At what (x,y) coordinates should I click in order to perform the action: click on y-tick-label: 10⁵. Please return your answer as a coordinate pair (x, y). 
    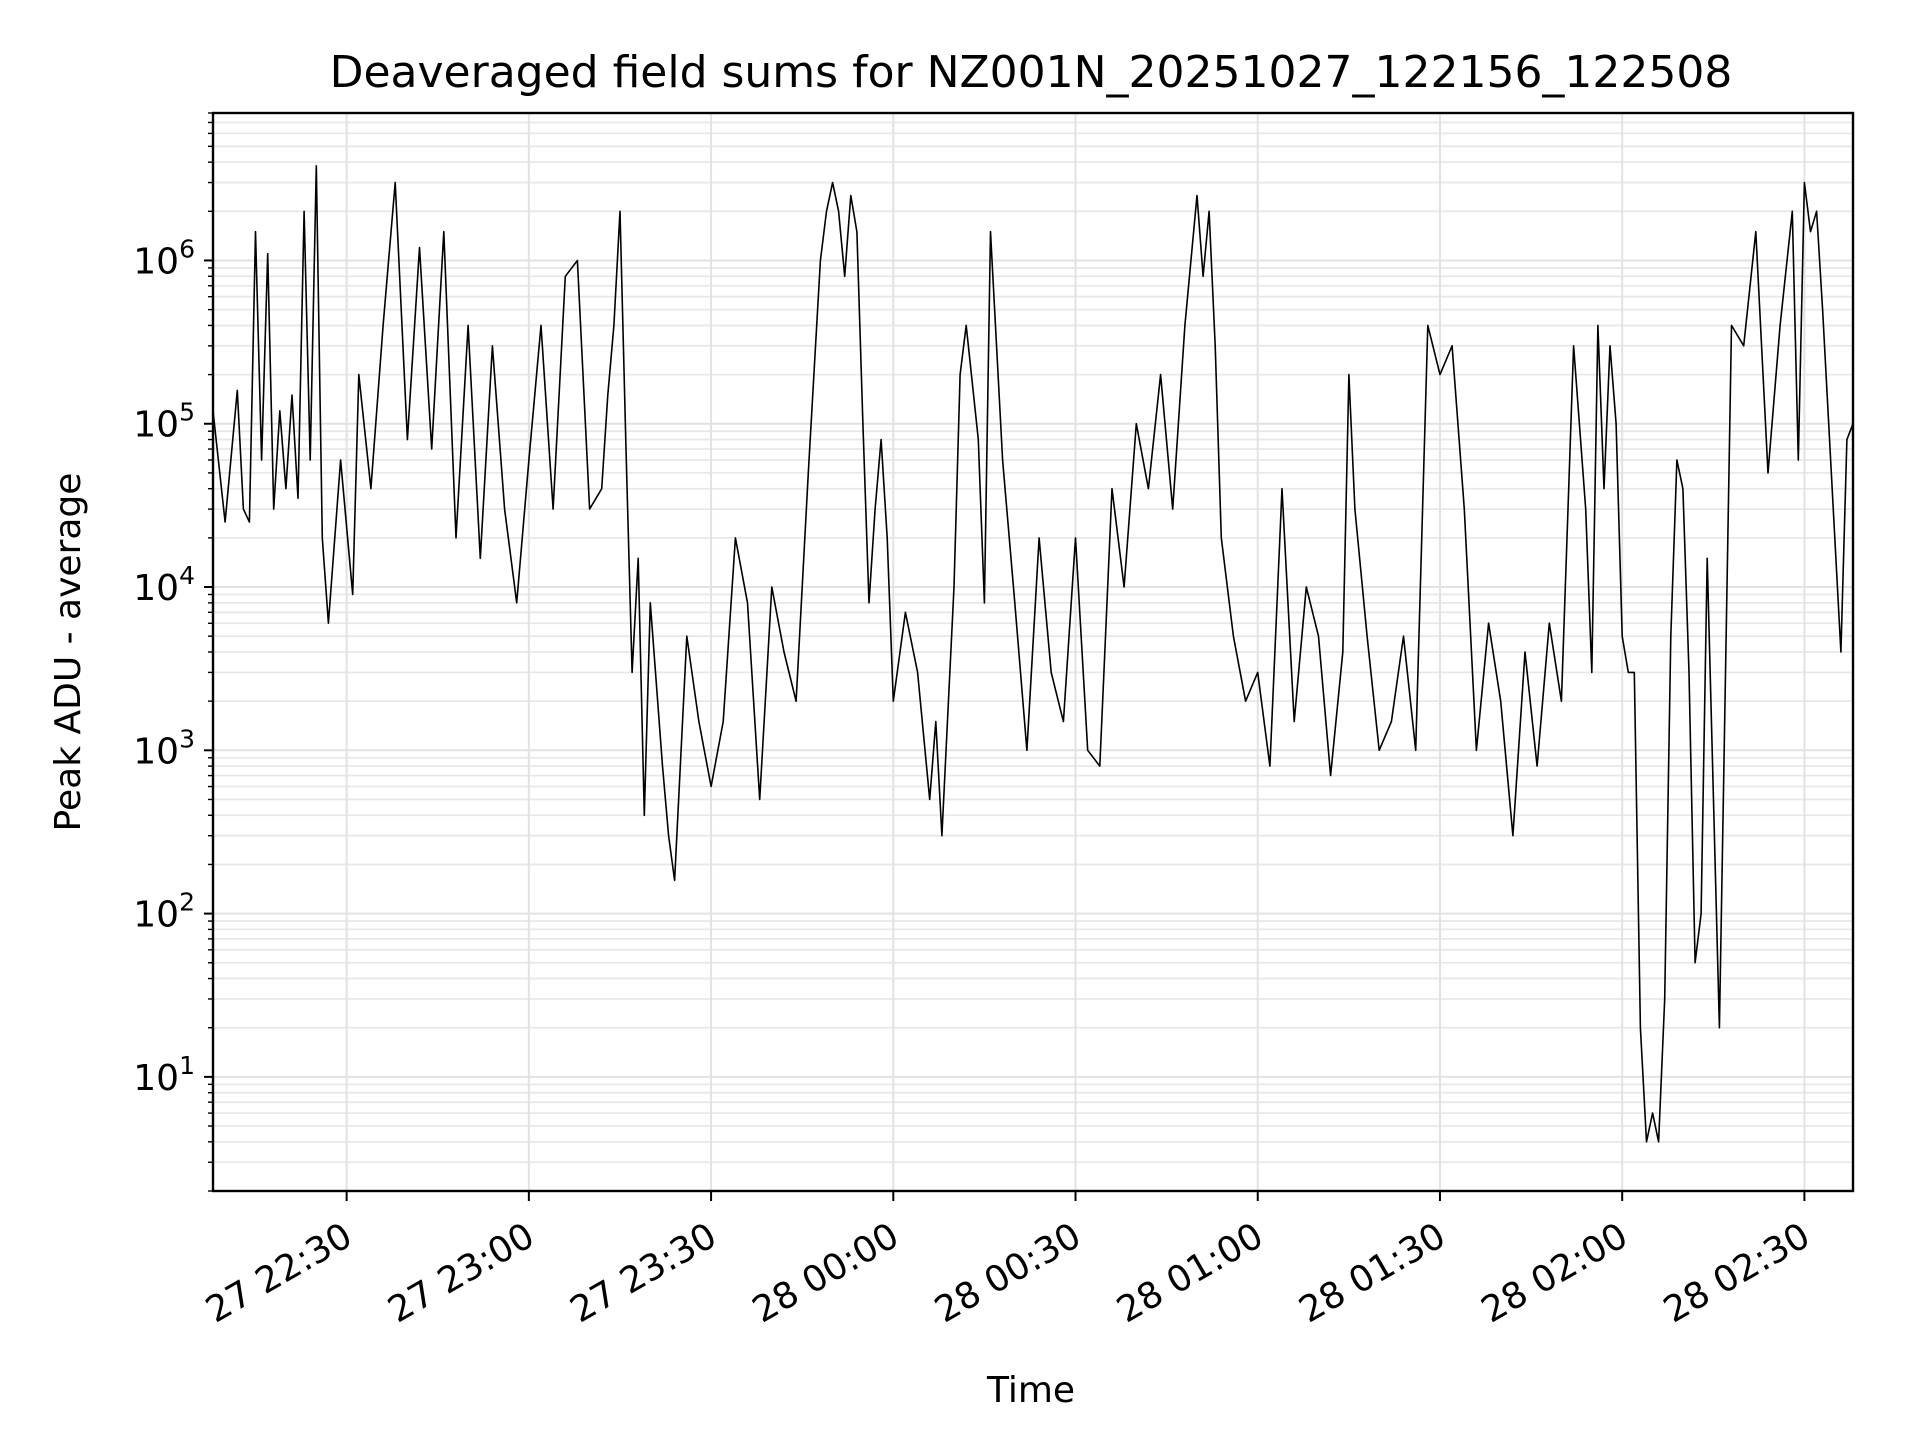
    Looking at the image, I should click on (164, 422).